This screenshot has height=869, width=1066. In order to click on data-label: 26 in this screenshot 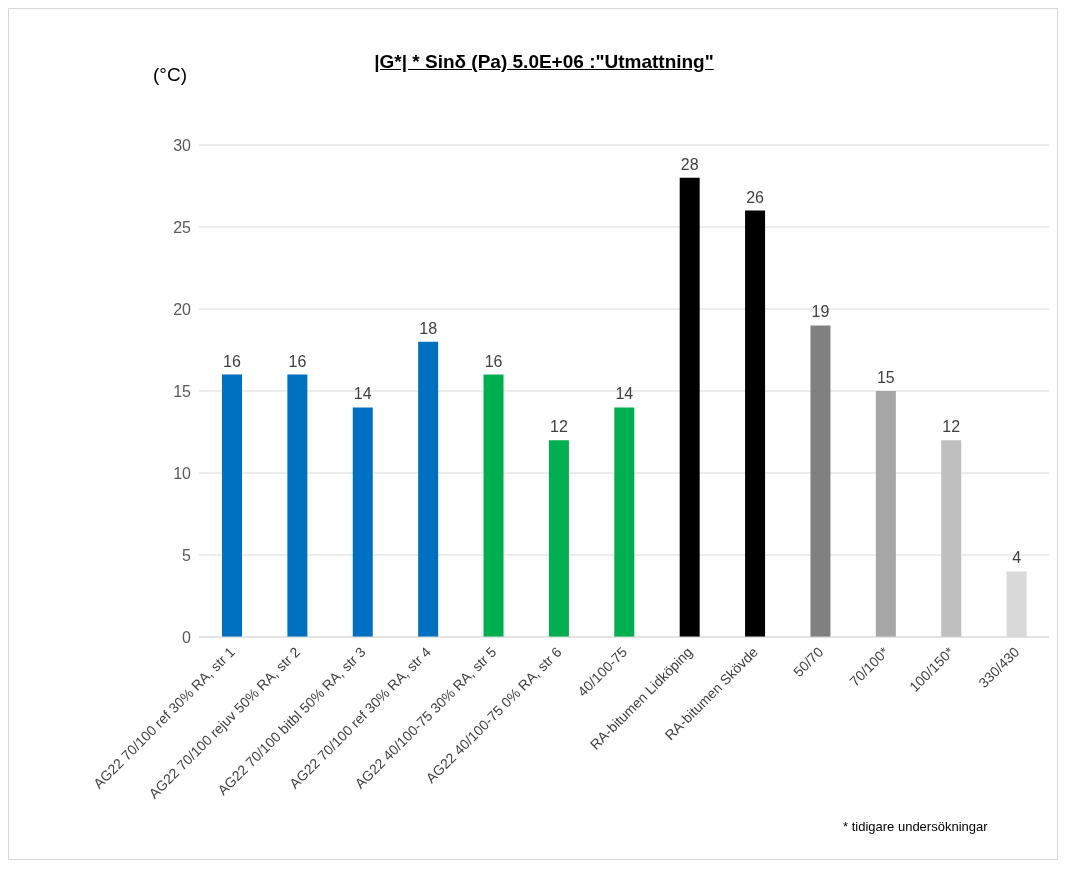, I will do `click(755, 197)`.